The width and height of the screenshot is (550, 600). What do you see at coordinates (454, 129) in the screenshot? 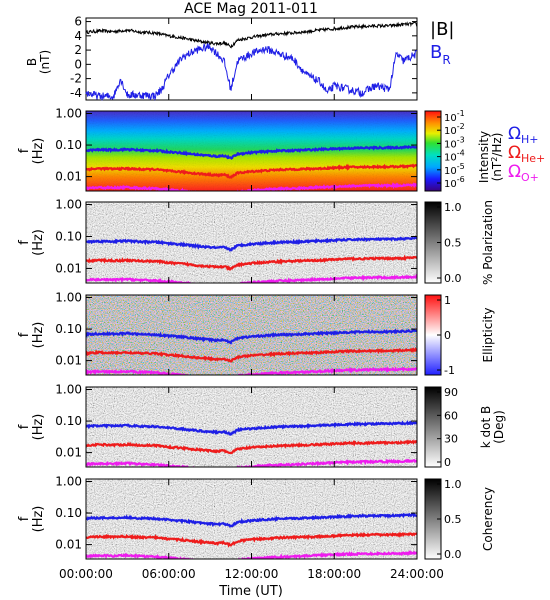
I see `colorbar-tick-label: 10-2` at bounding box center [454, 129].